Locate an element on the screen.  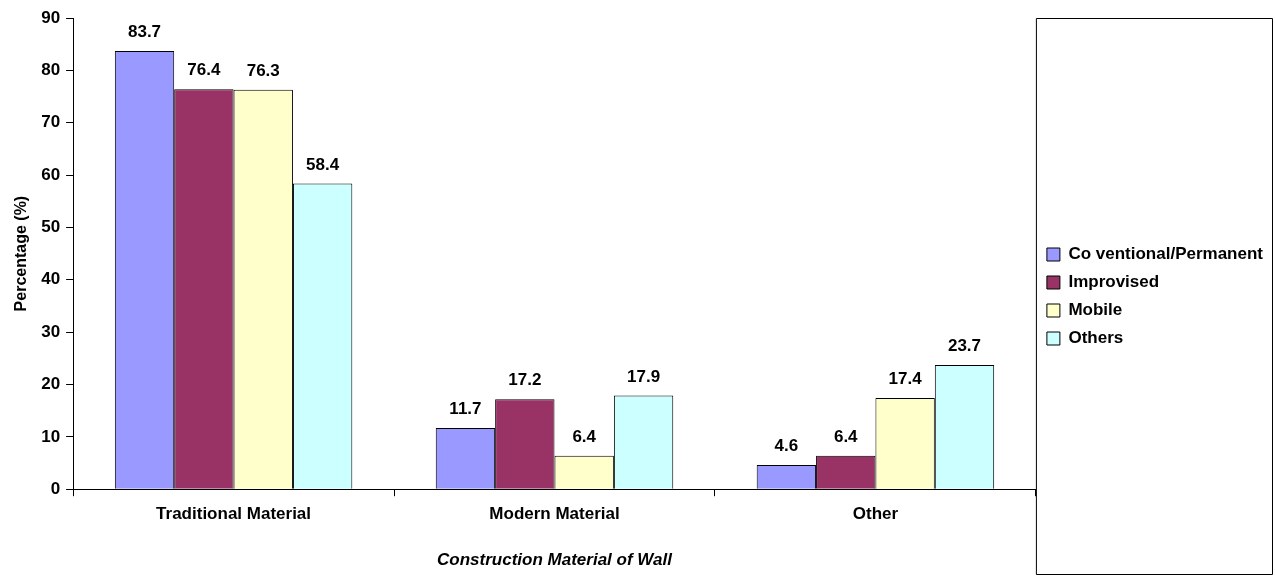
y-tick-label: 80 is located at coordinates (51, 70).